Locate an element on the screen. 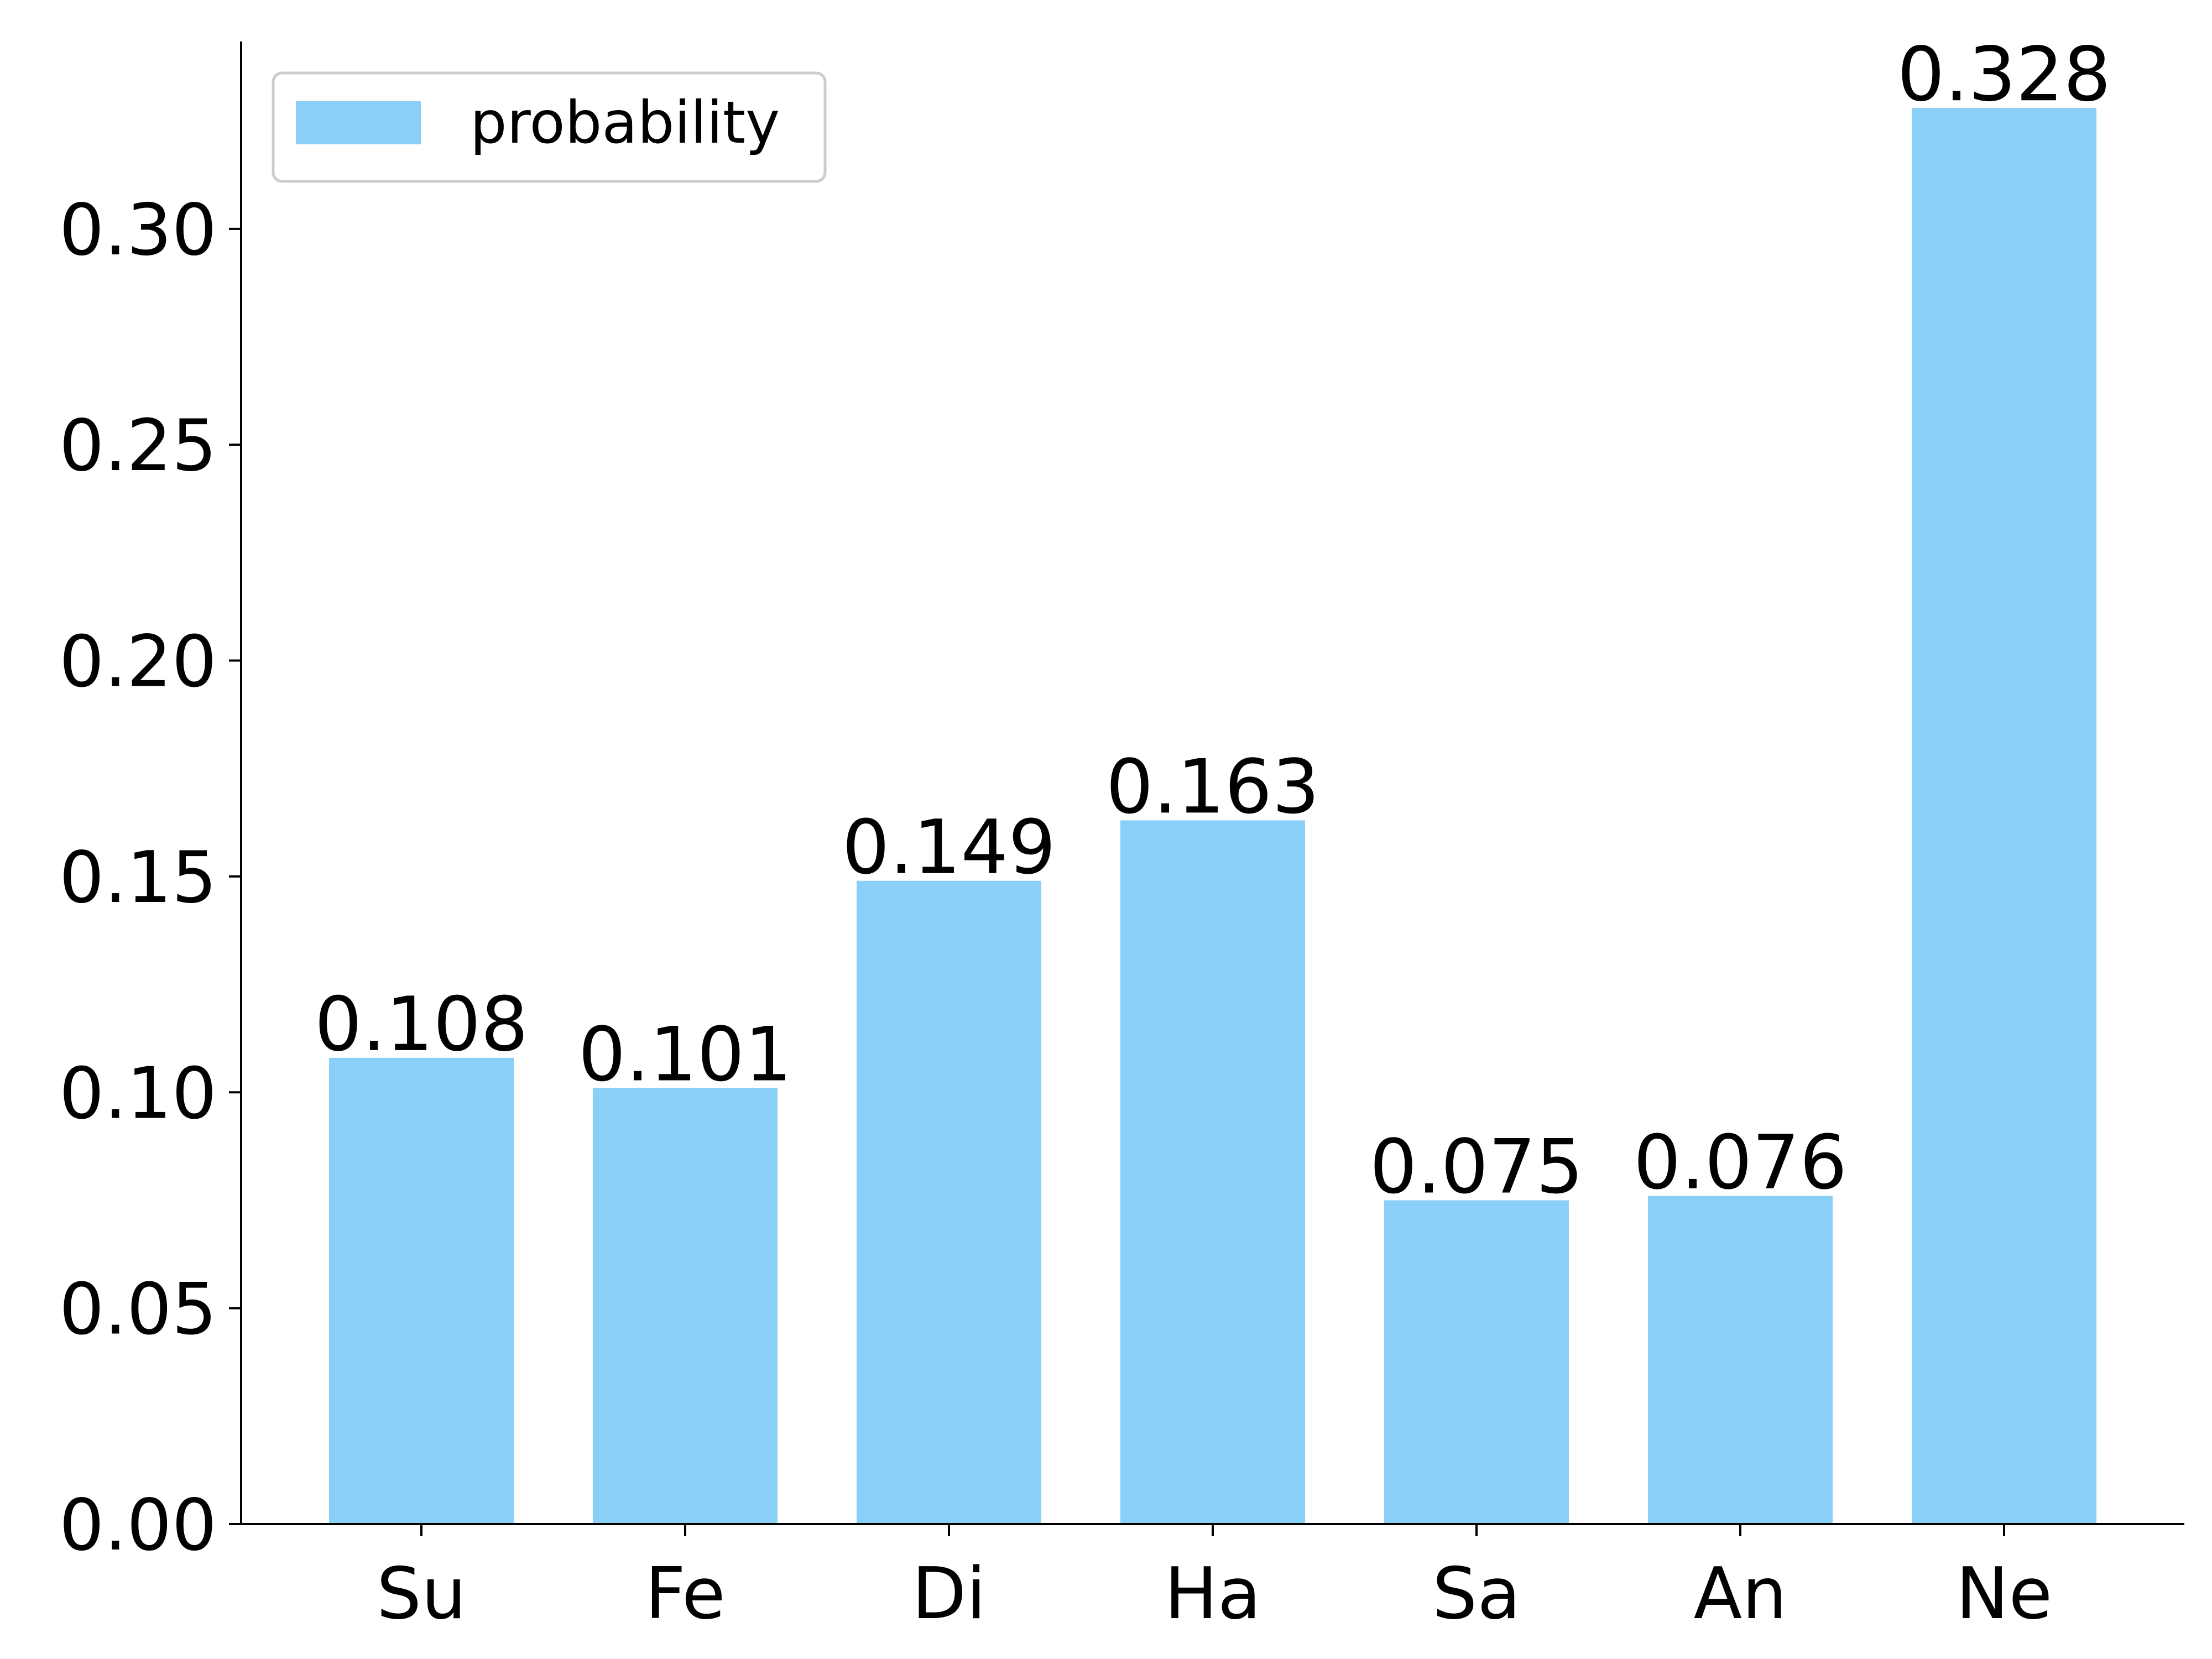 The width and height of the screenshot is (2212, 1659). x-axis-ticks: Su Fe Di Ha Sa An Ne is located at coordinates (1215, 1580).